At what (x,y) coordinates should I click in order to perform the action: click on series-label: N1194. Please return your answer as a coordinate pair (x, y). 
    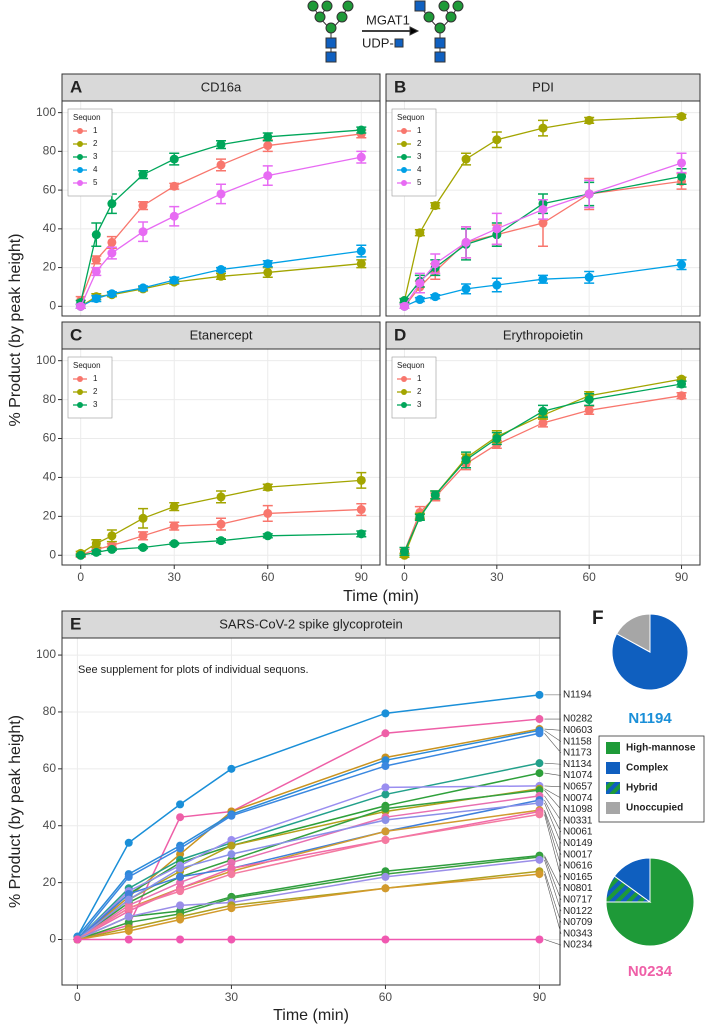
    Looking at the image, I should click on (577, 695).